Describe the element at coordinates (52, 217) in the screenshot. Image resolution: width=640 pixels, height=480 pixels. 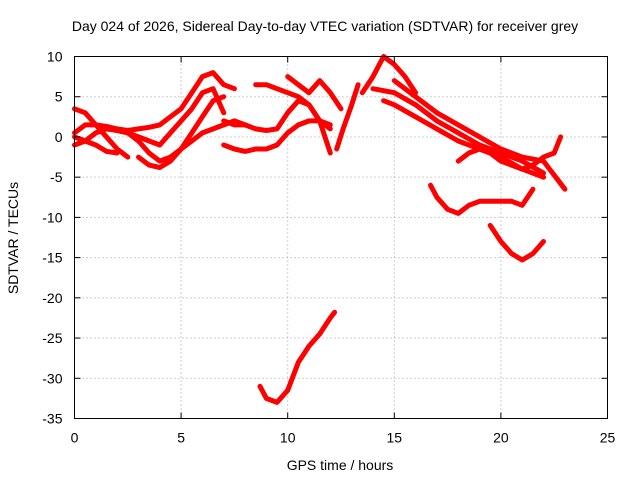
I see `y-tick-label: -10` at that location.